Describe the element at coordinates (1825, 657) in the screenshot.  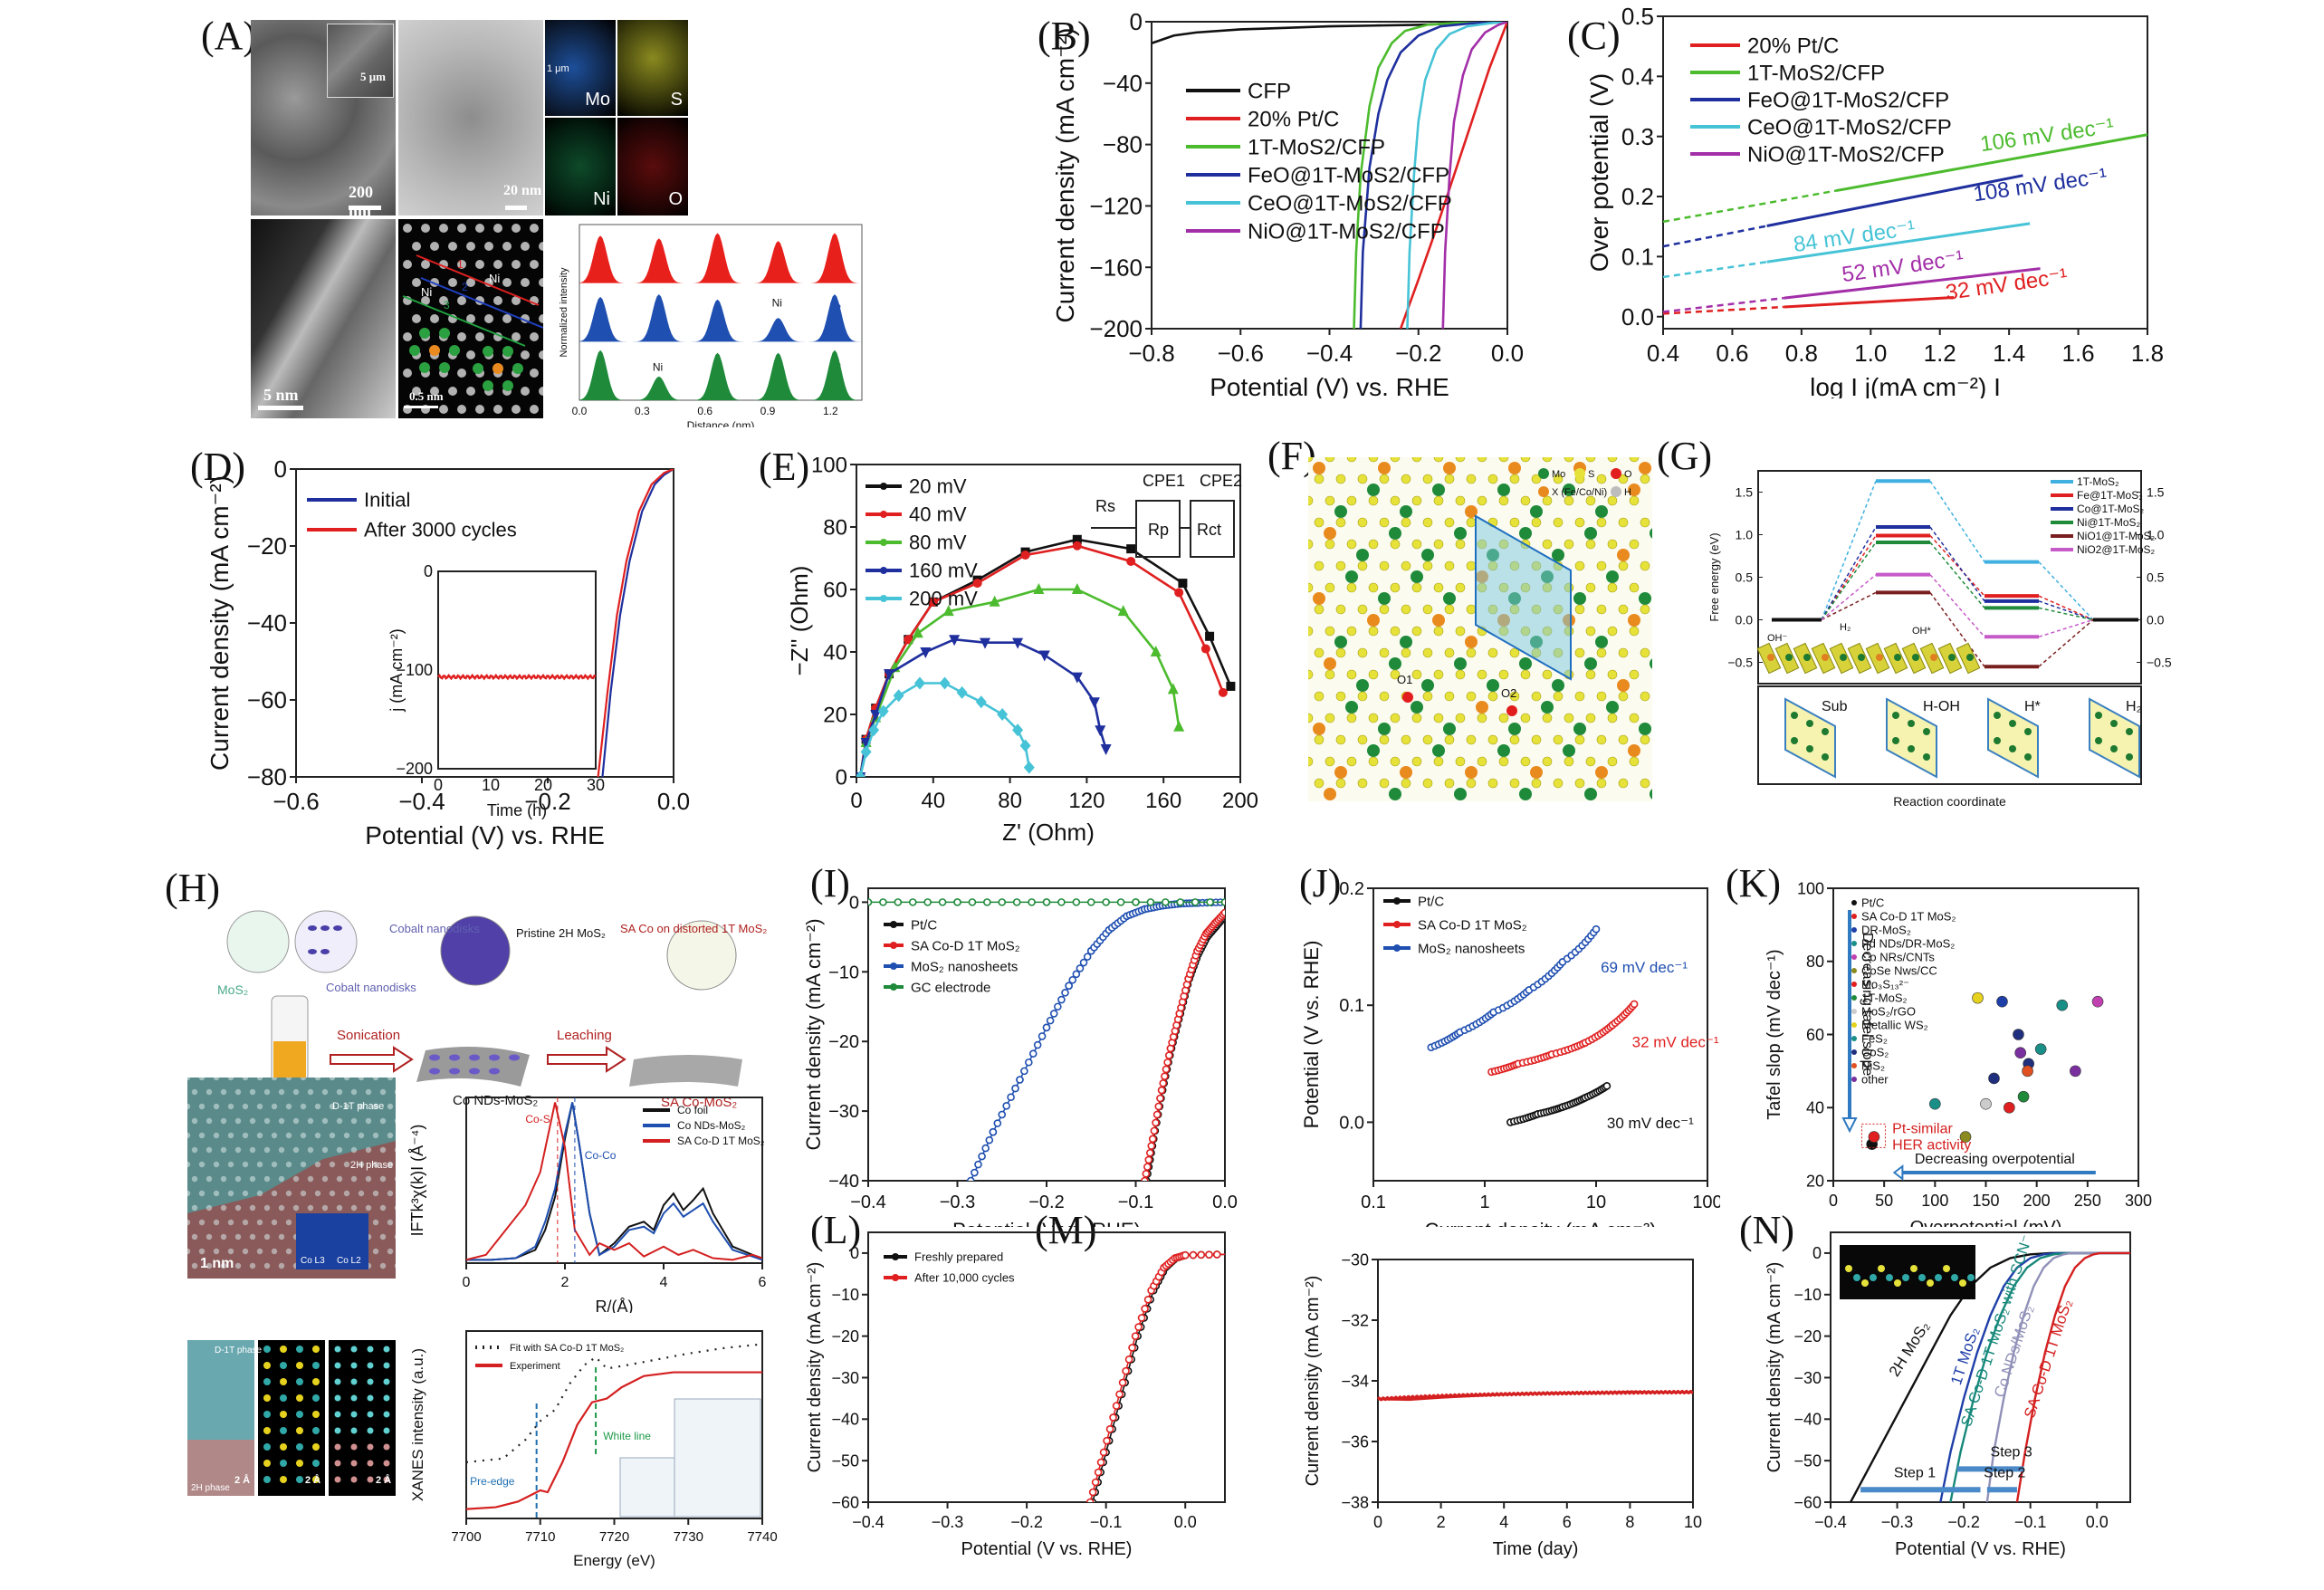
I see `substrate-metal` at that location.